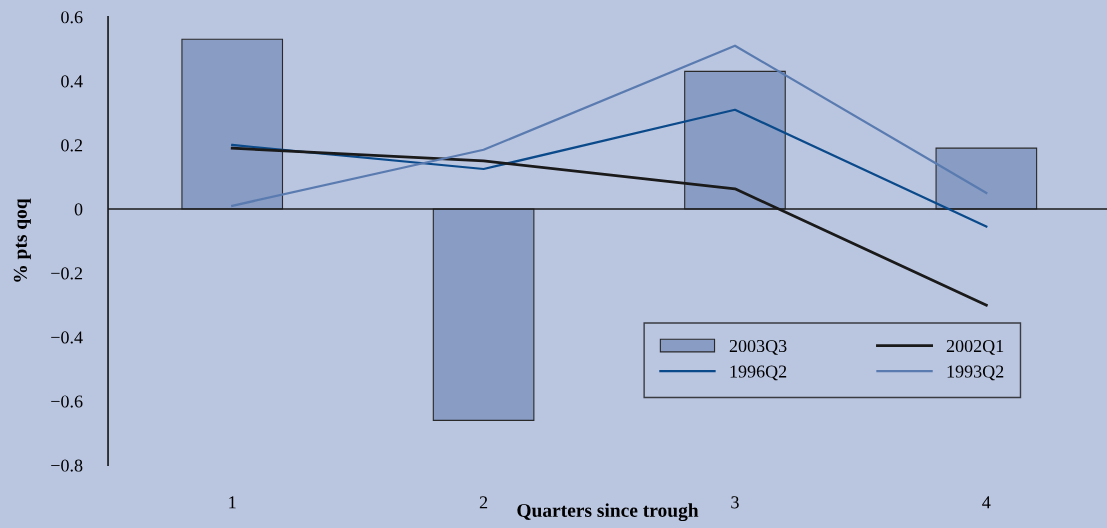  Describe the element at coordinates (22, 240) in the screenshot. I see `y-axis-title: % pts qoq` at that location.